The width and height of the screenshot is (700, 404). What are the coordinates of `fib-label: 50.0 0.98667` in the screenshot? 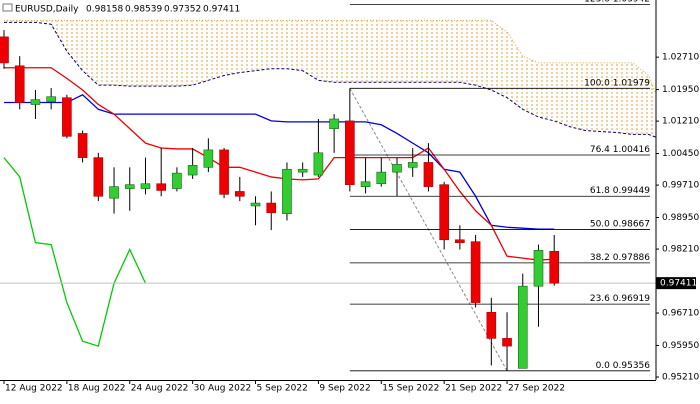 It's located at (620, 224).